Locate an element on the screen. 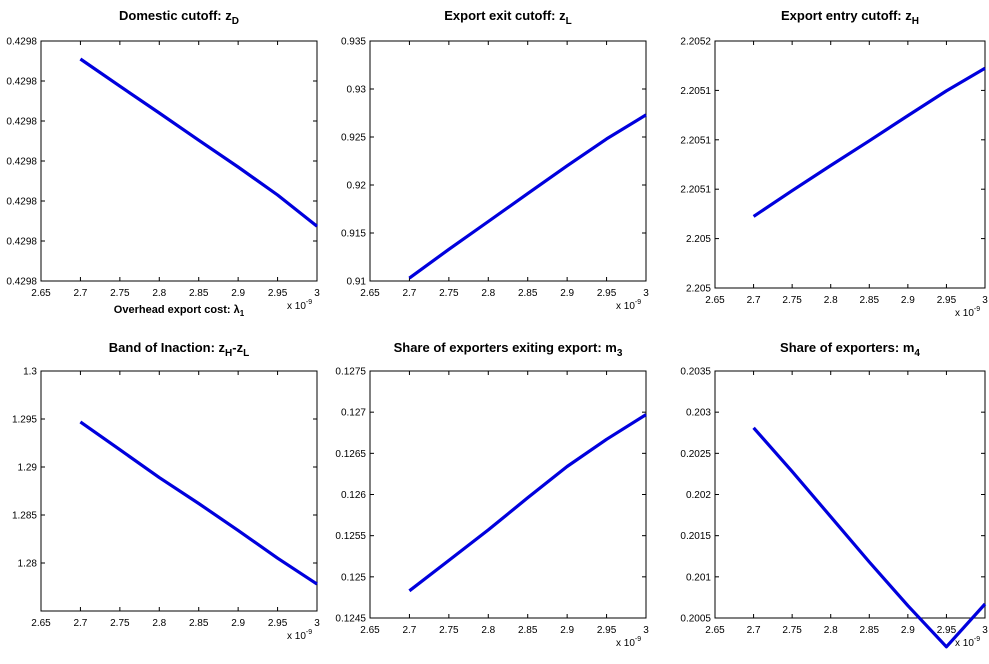 The width and height of the screenshot is (989, 664). y-tick-label: 1.28 is located at coordinates (28, 564).